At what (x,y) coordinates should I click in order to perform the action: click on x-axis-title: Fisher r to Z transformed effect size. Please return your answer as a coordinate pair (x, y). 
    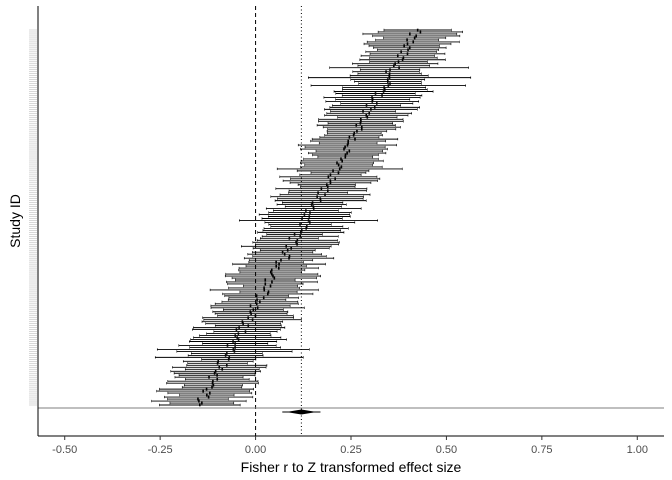
    Looking at the image, I should click on (351, 467).